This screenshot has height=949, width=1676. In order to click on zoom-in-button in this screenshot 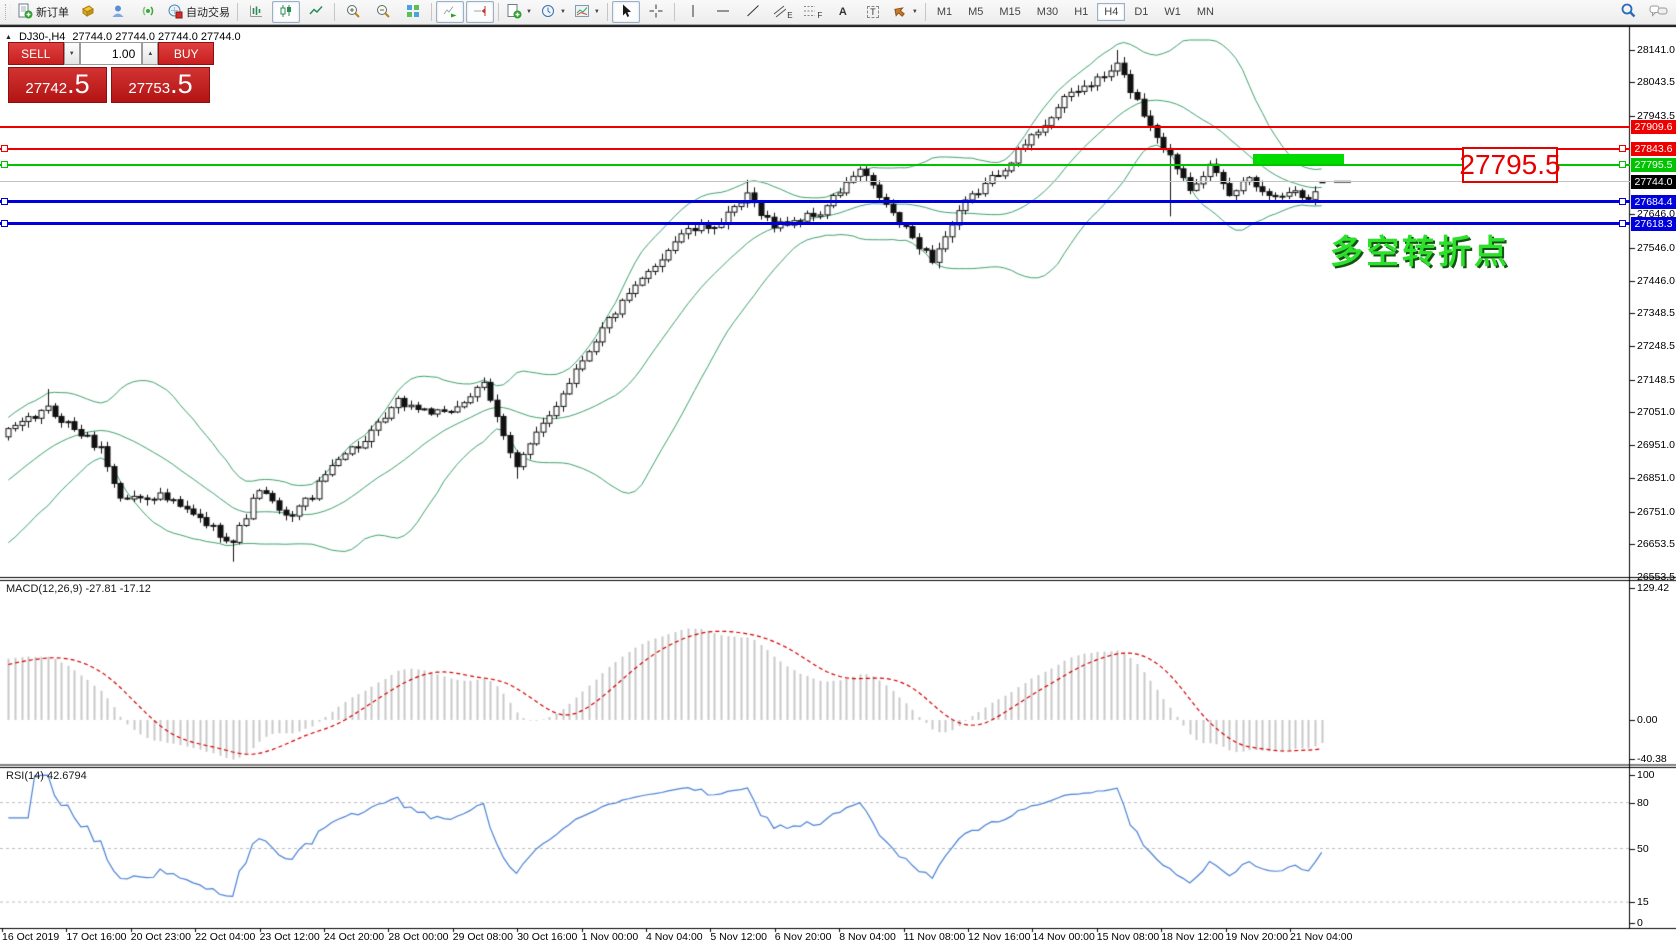, I will do `click(353, 12)`.